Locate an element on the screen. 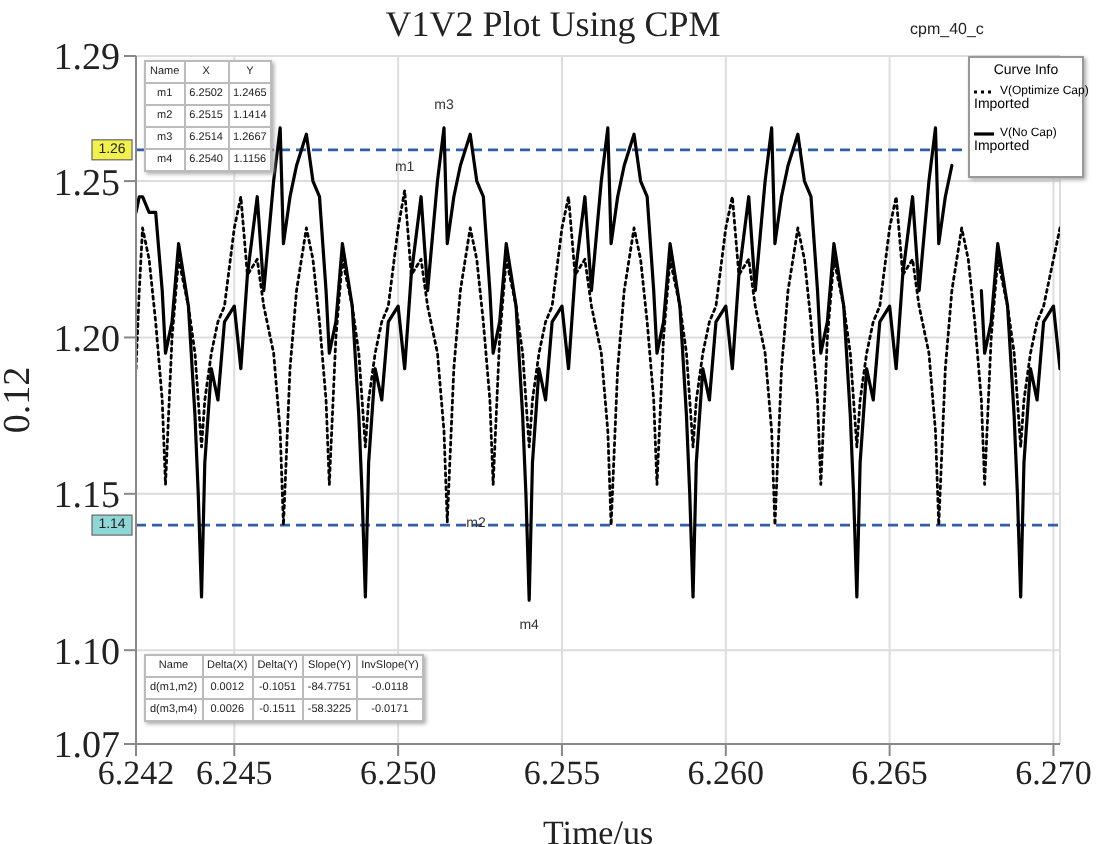  y-axis-title: 0.12 is located at coordinates (20, 400).